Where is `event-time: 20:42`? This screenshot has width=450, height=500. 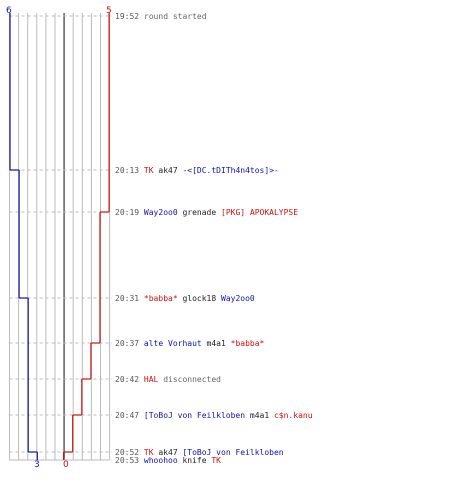
event-time: 20:42 is located at coordinates (127, 379).